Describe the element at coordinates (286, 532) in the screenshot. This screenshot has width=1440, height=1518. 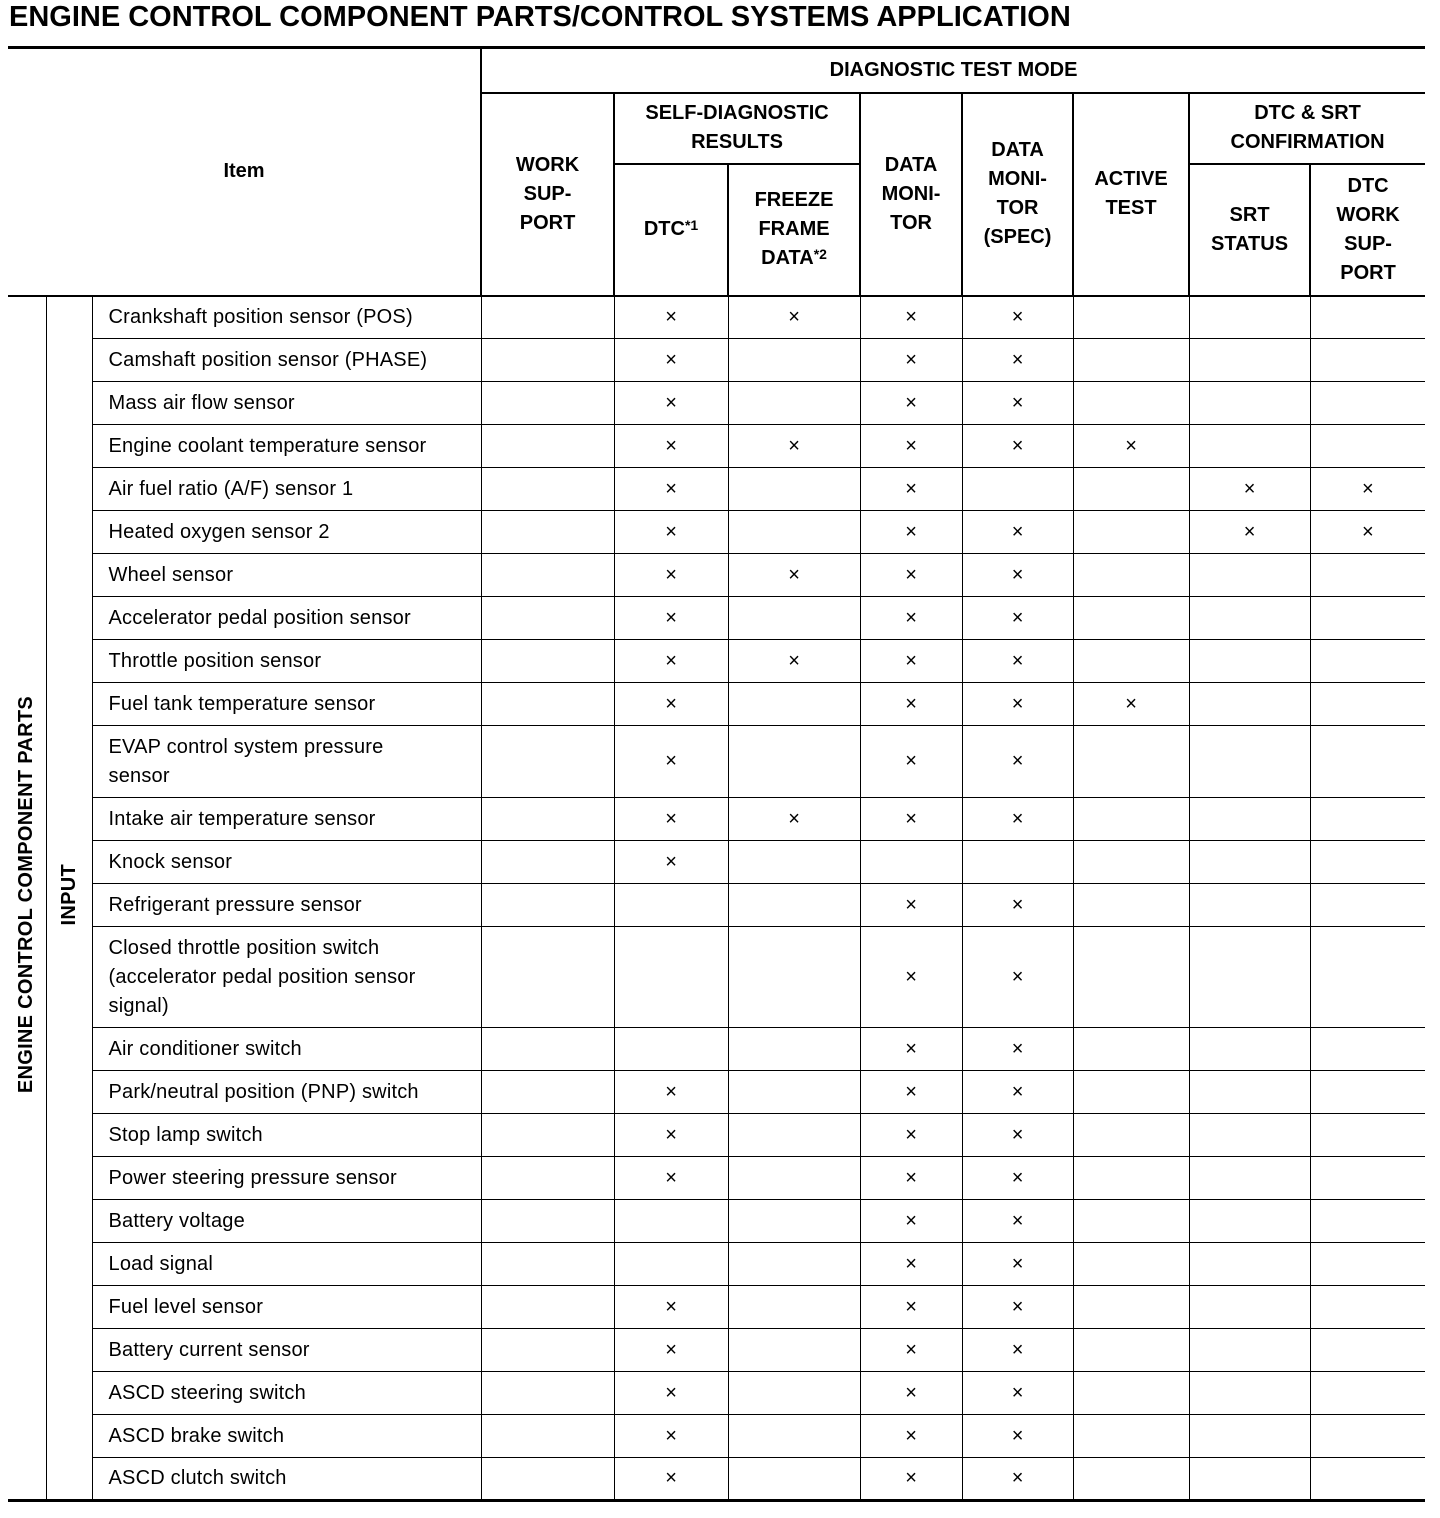
I see `item-name: Heated oxygen sensor 2` at that location.